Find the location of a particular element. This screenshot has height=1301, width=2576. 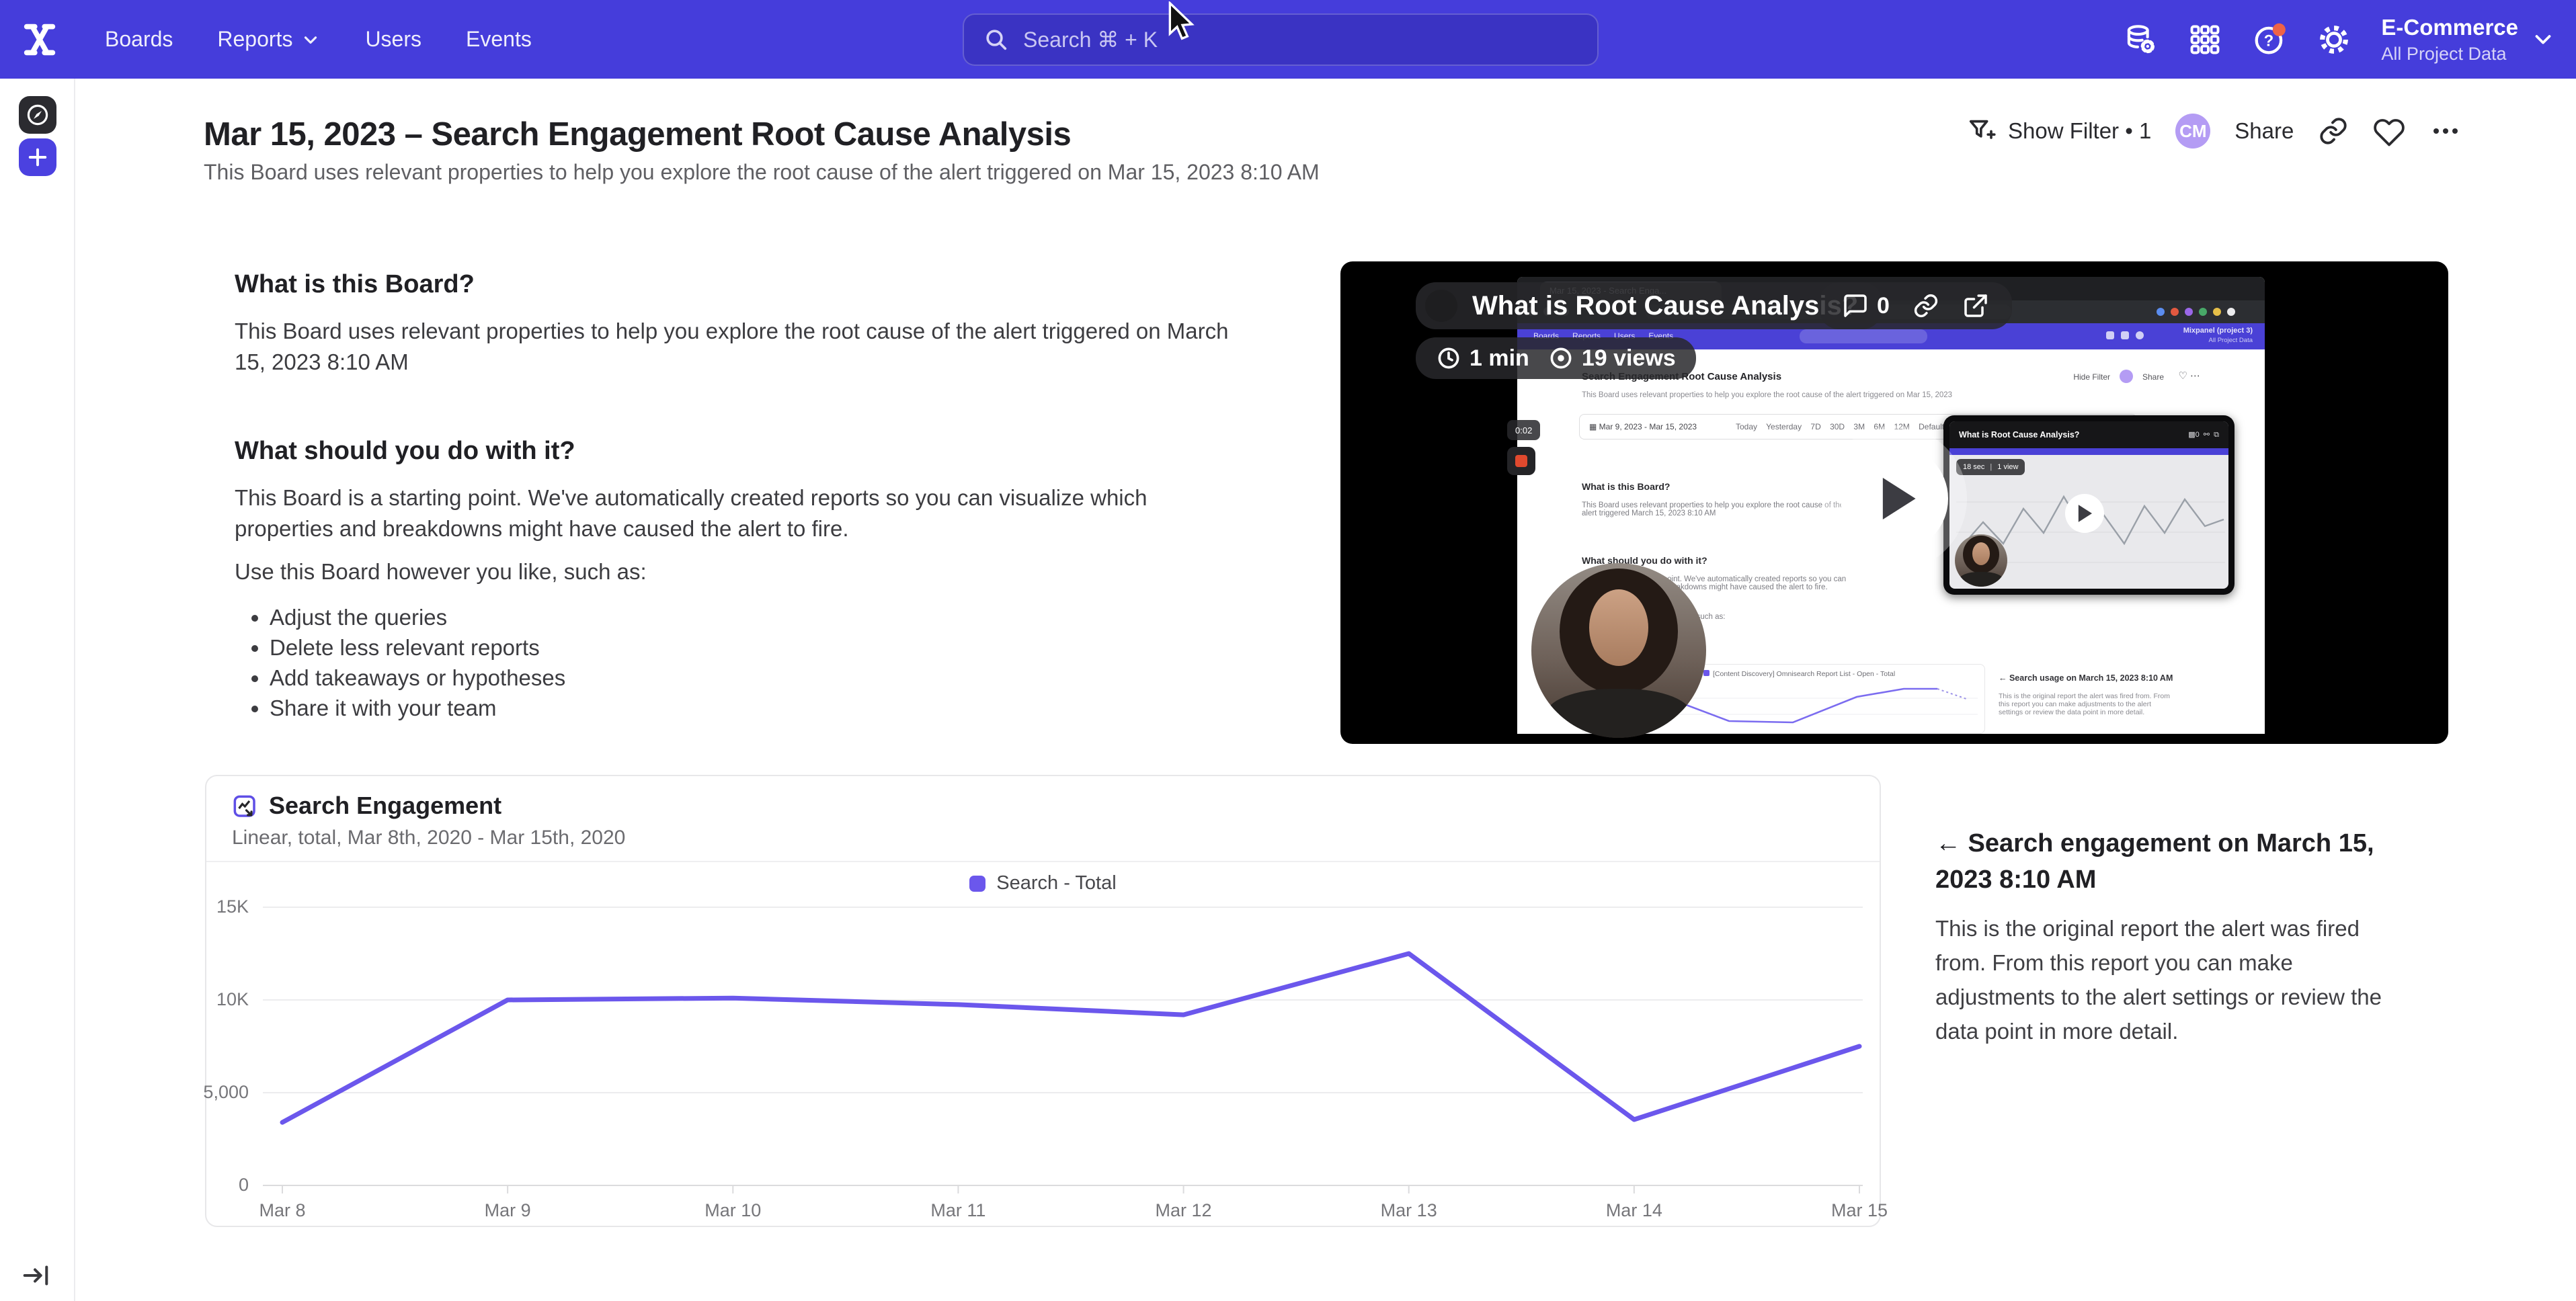

video-avatar is located at coordinates (1441, 306).